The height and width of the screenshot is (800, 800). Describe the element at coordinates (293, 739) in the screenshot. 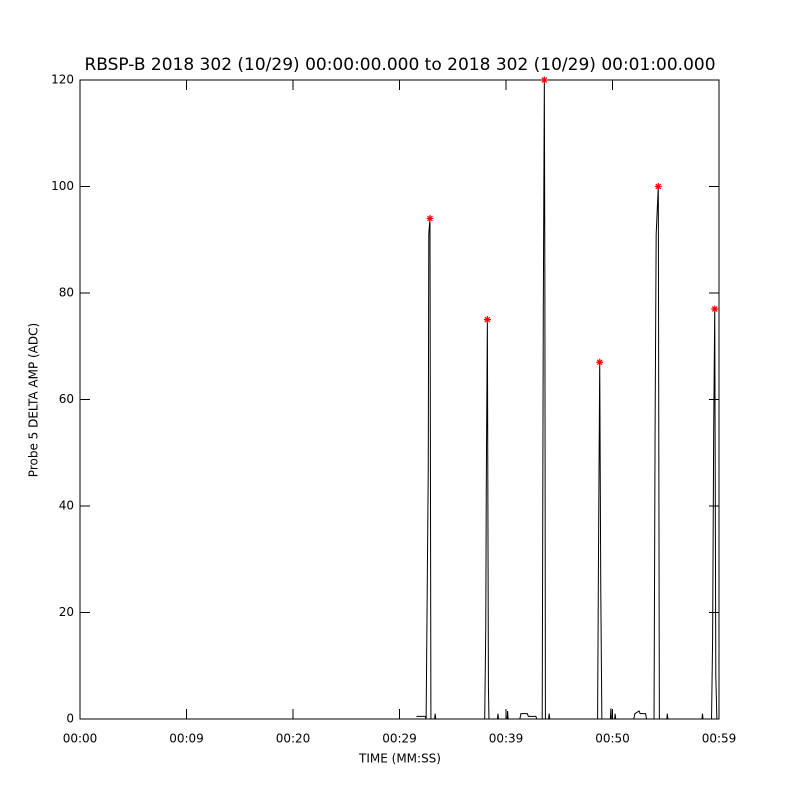

I see `x-tick-label: 00:20` at that location.